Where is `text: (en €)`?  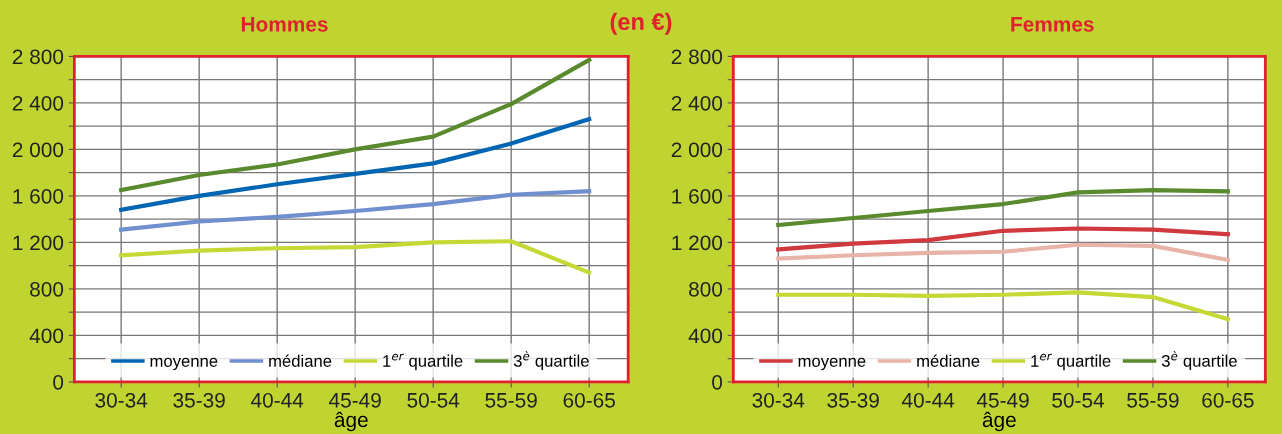 text: (en €) is located at coordinates (641, 23).